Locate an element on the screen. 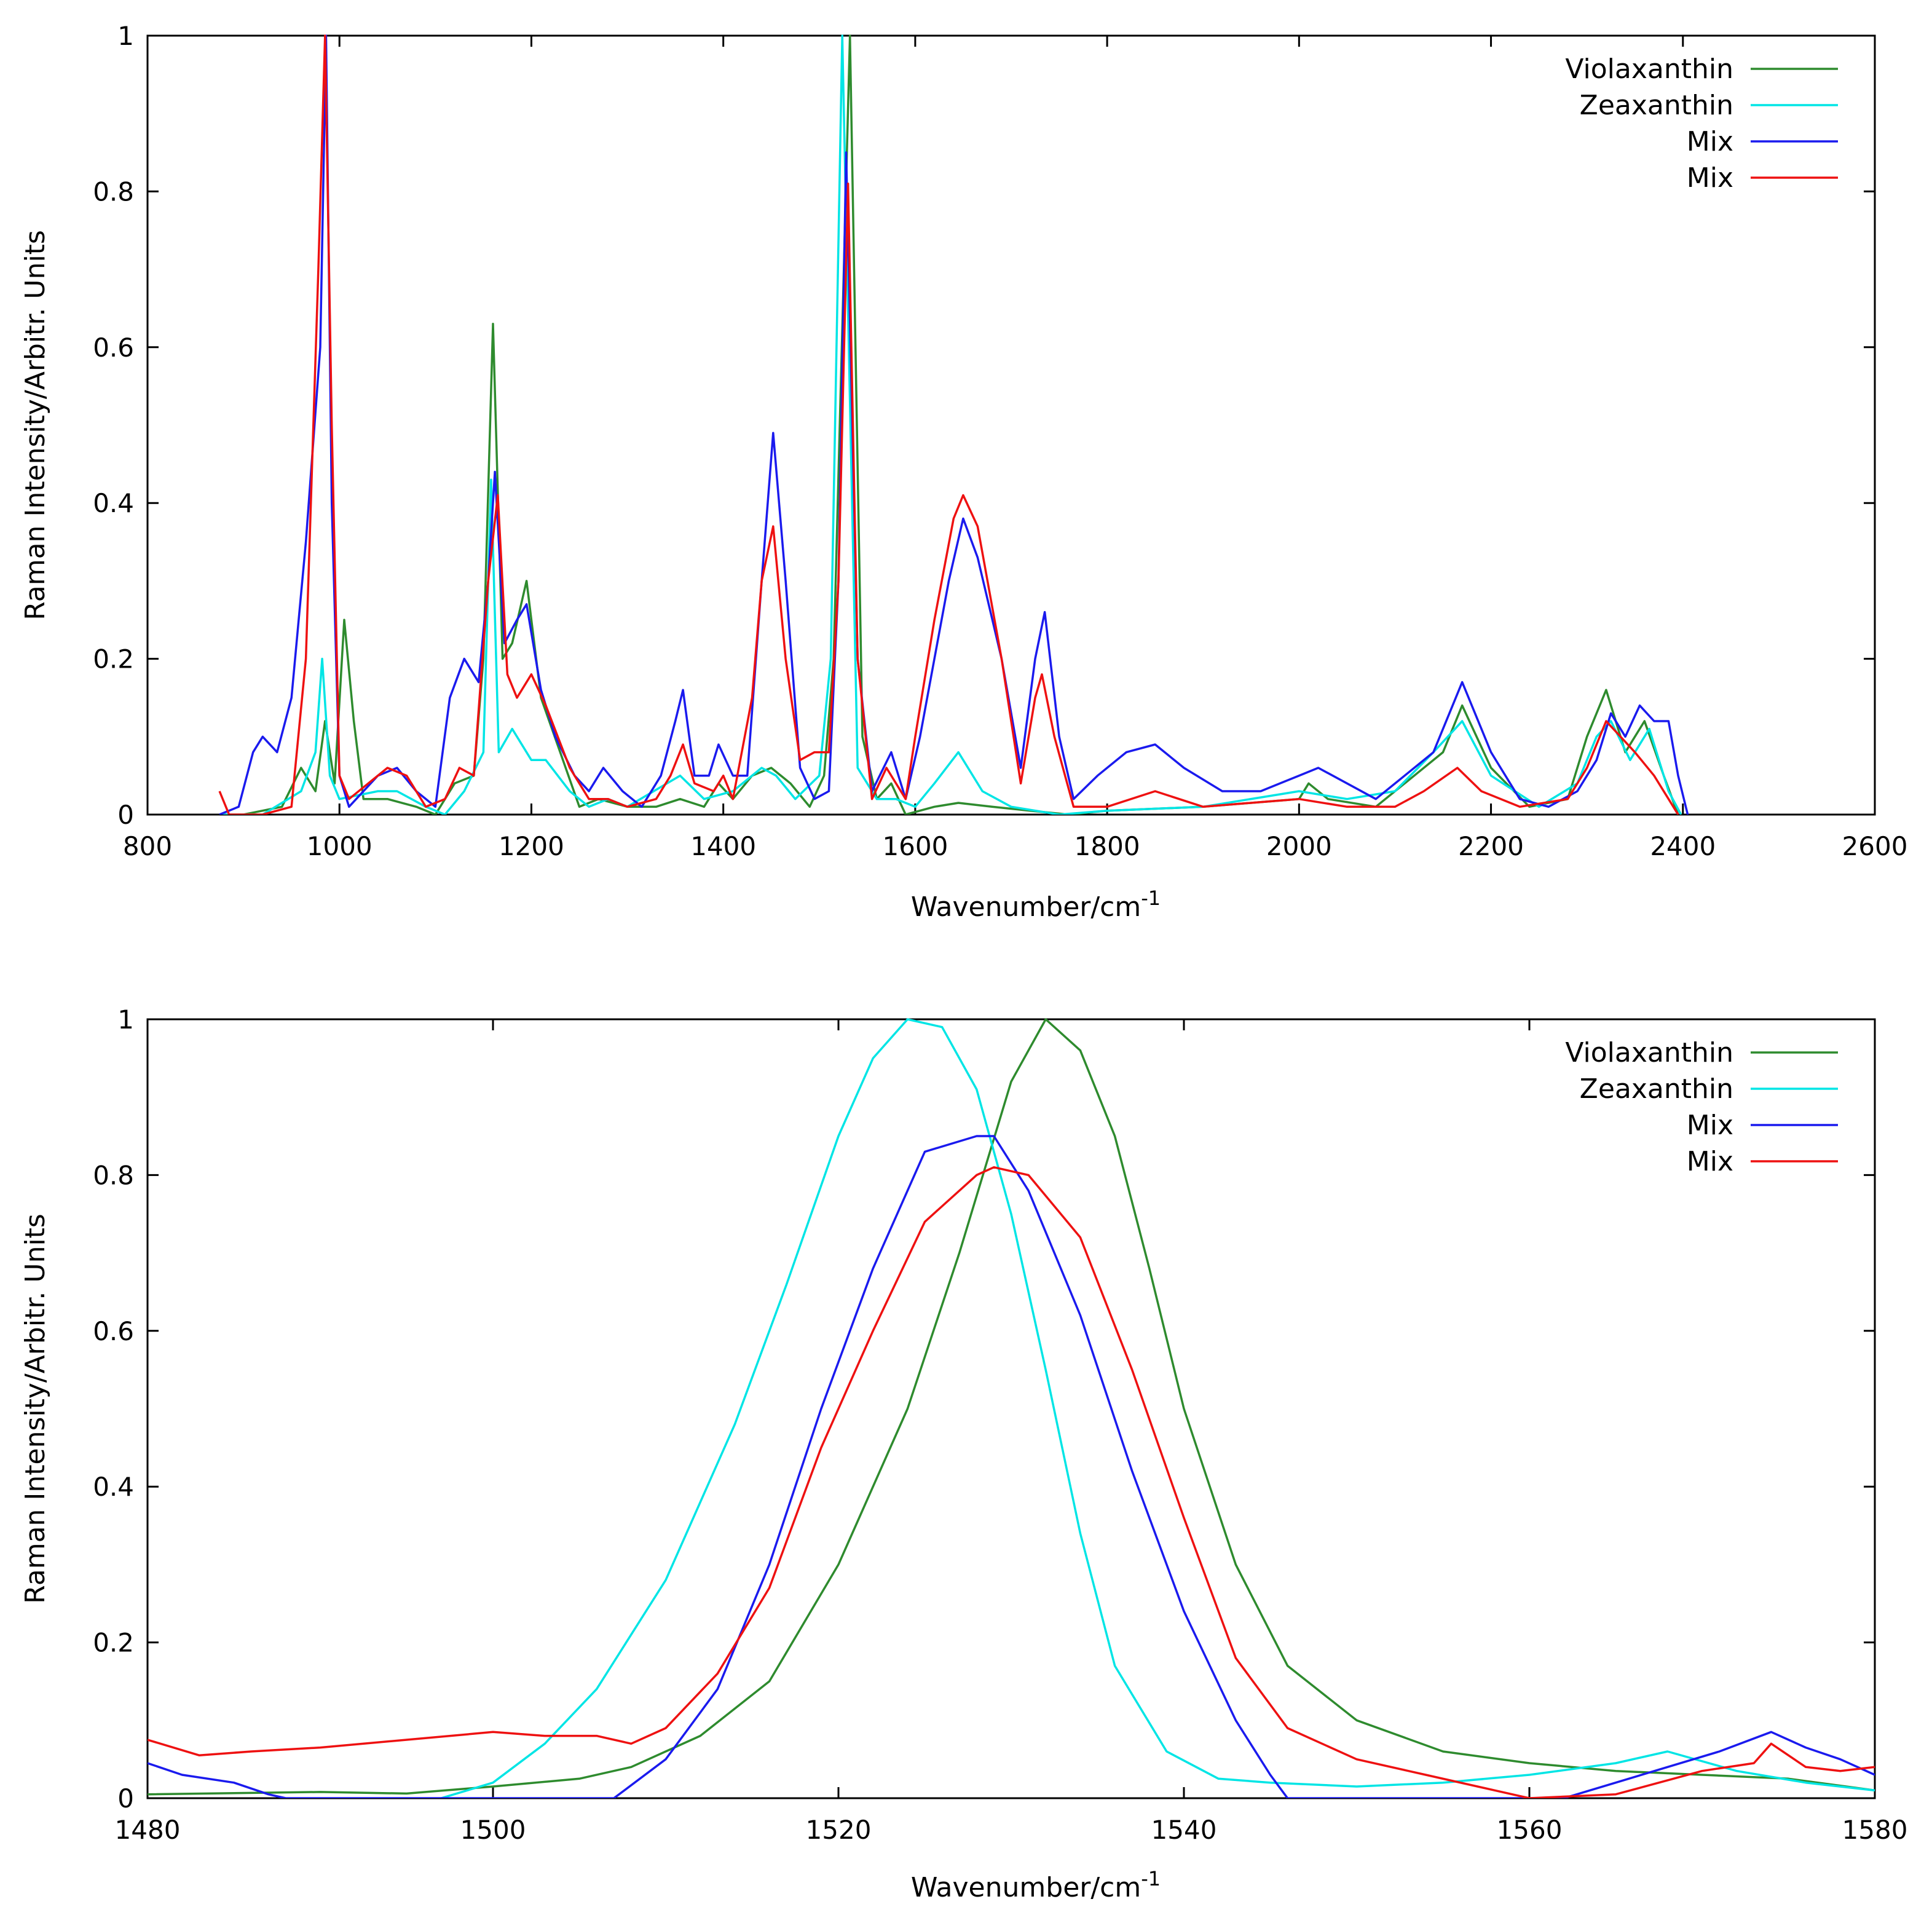  x-tick-label: 1480 is located at coordinates (148, 1830).